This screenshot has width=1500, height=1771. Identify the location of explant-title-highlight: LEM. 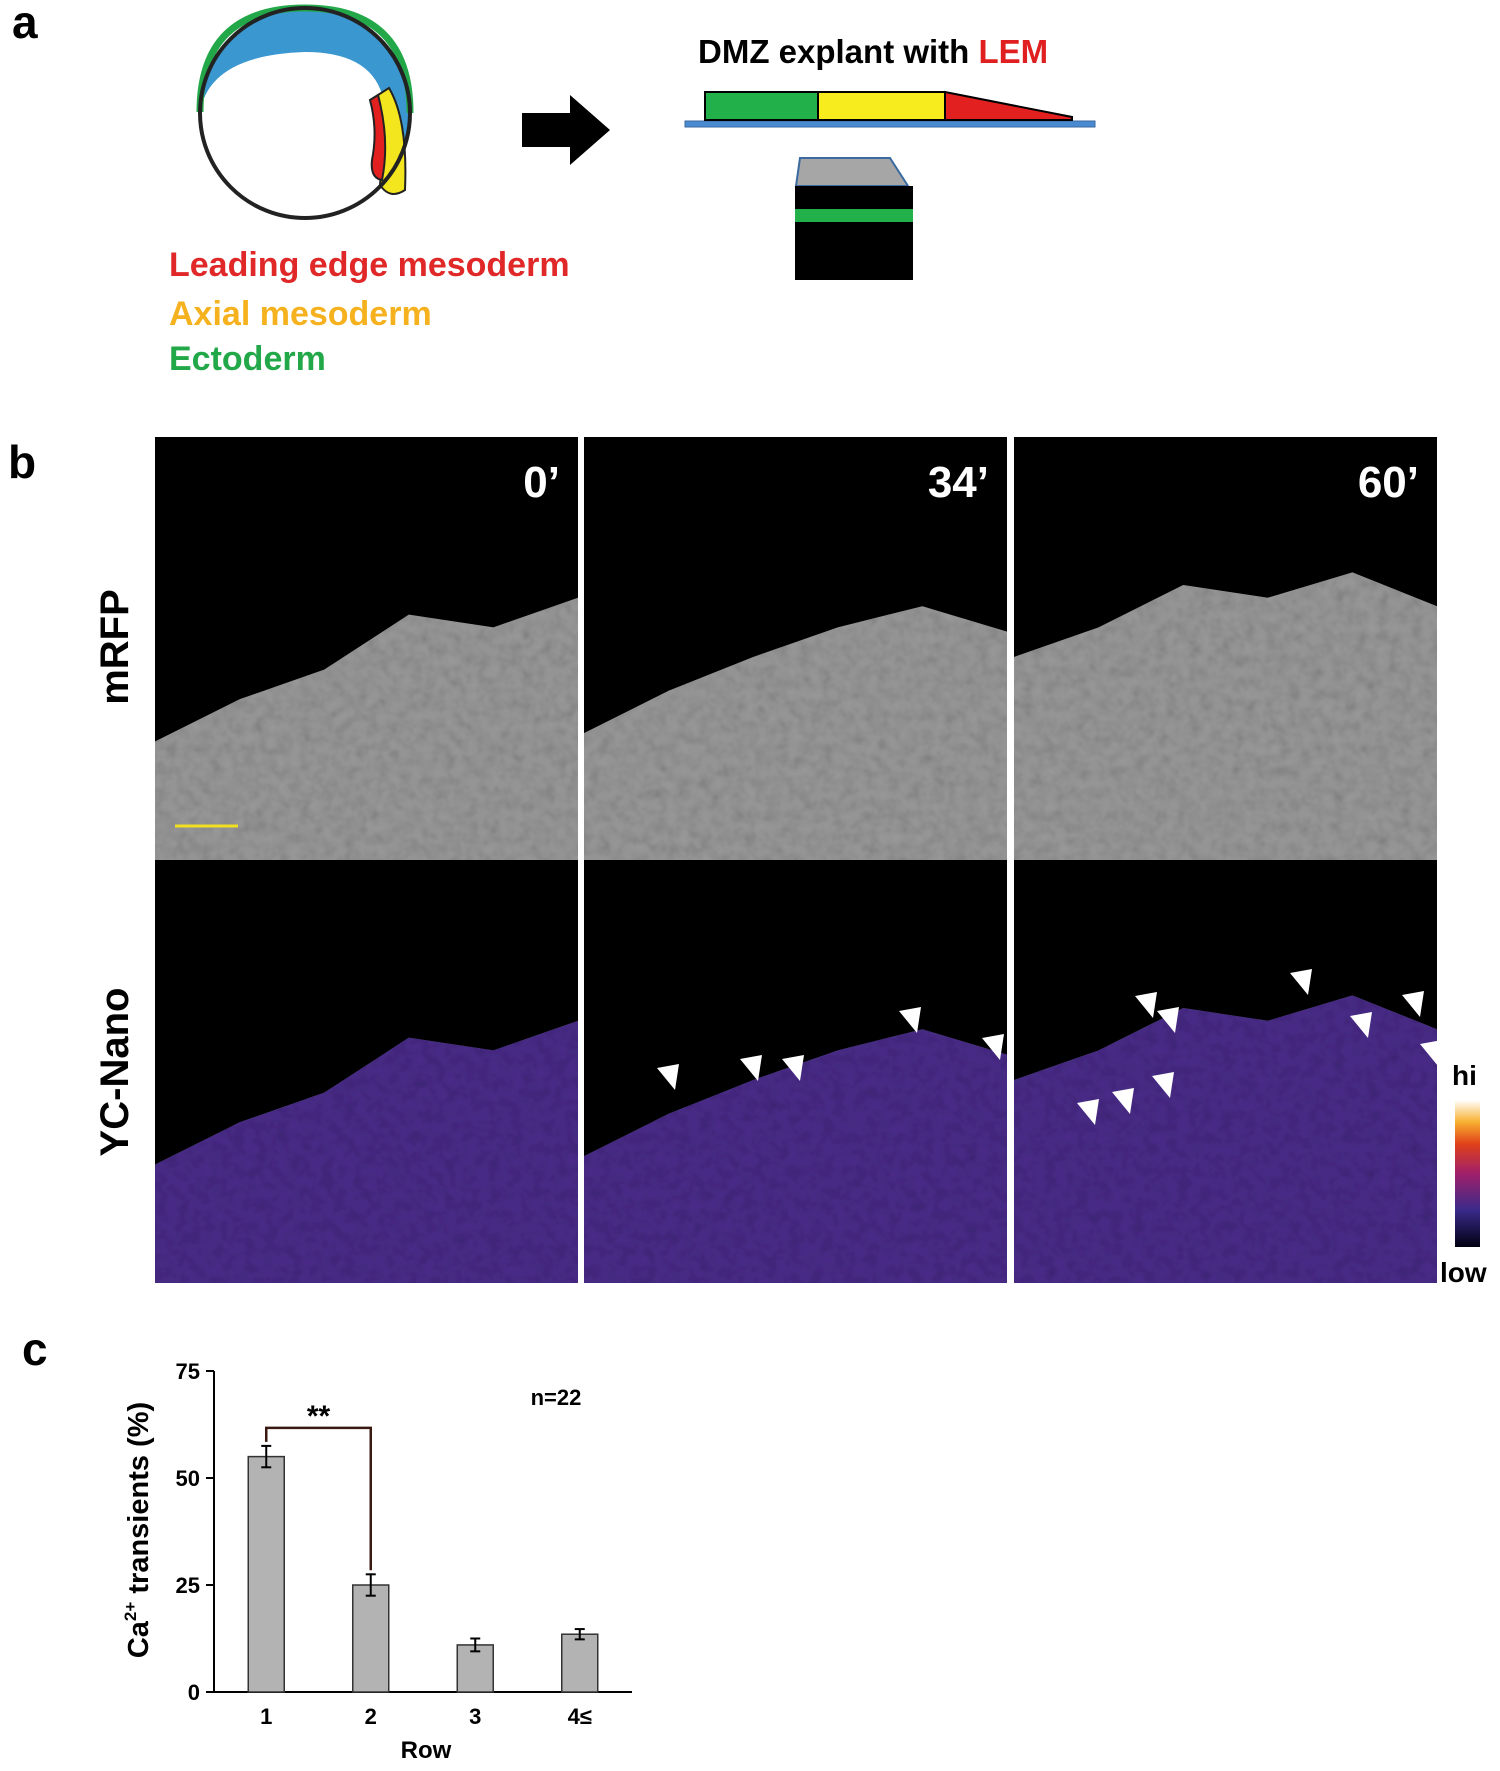
(1014, 51).